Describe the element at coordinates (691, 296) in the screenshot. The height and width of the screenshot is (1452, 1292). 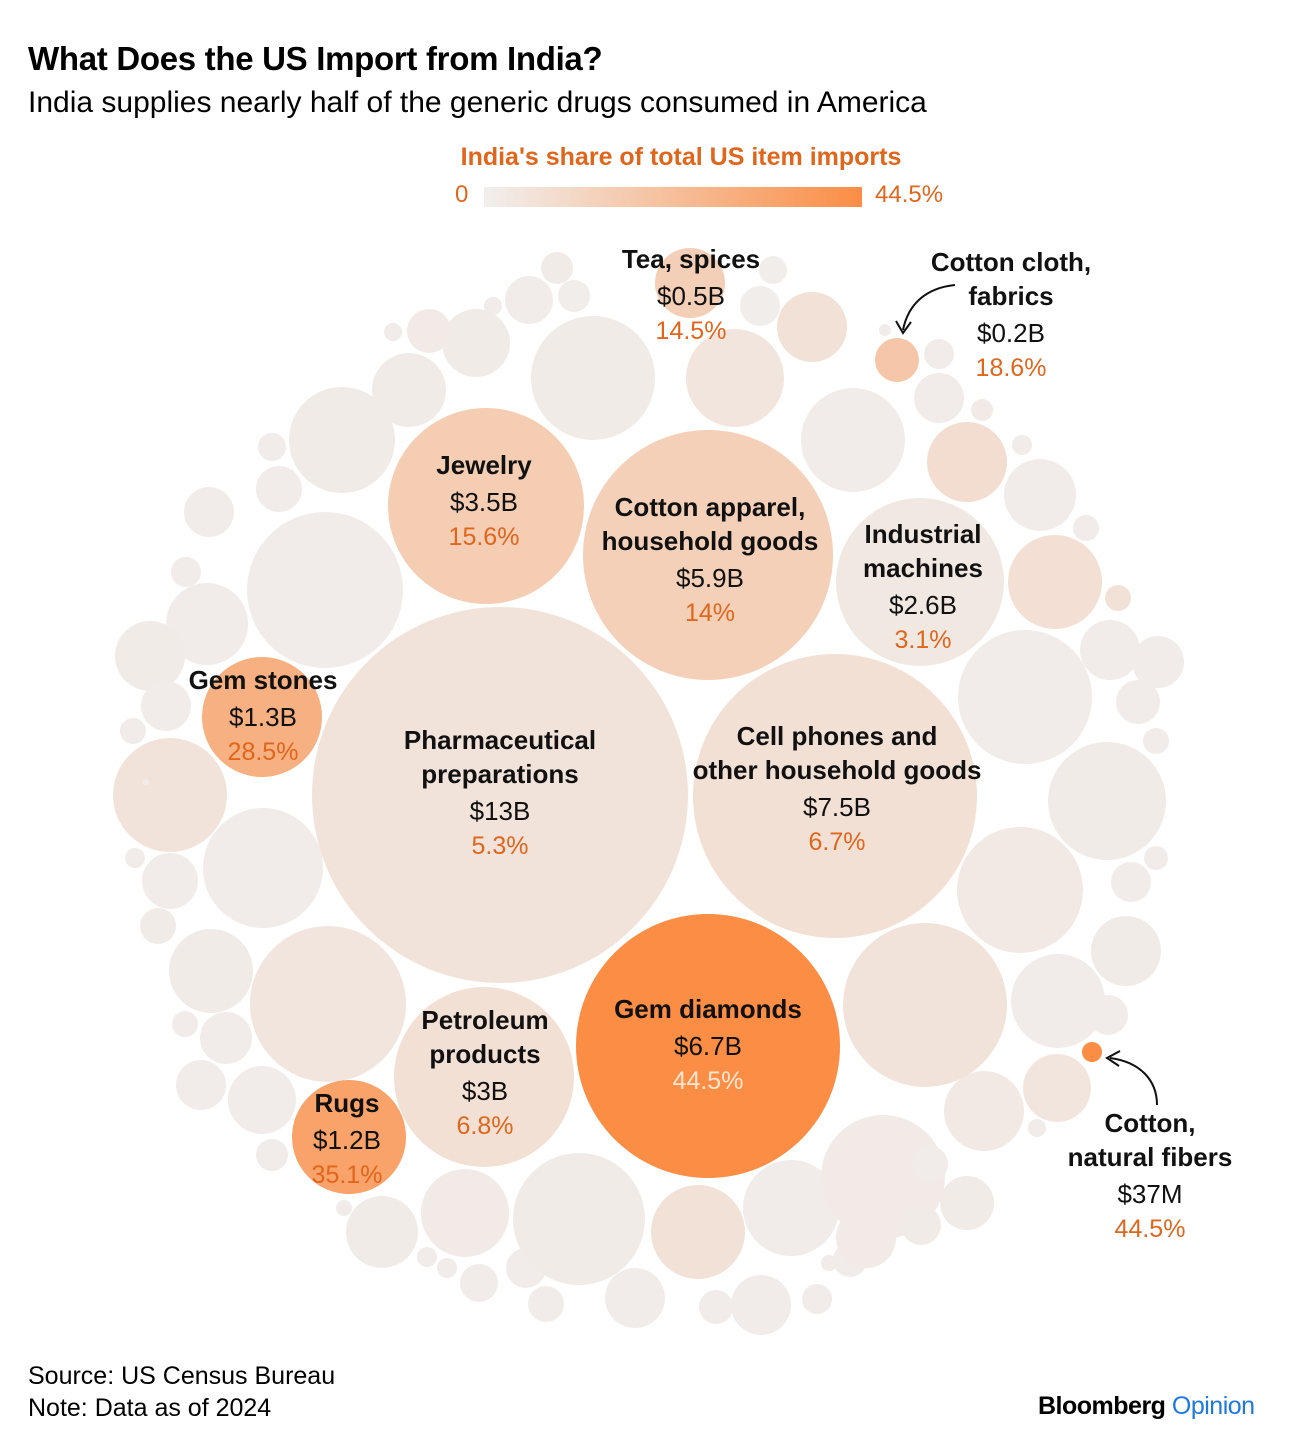
I see `bubble-value-label: $0.5B` at that location.